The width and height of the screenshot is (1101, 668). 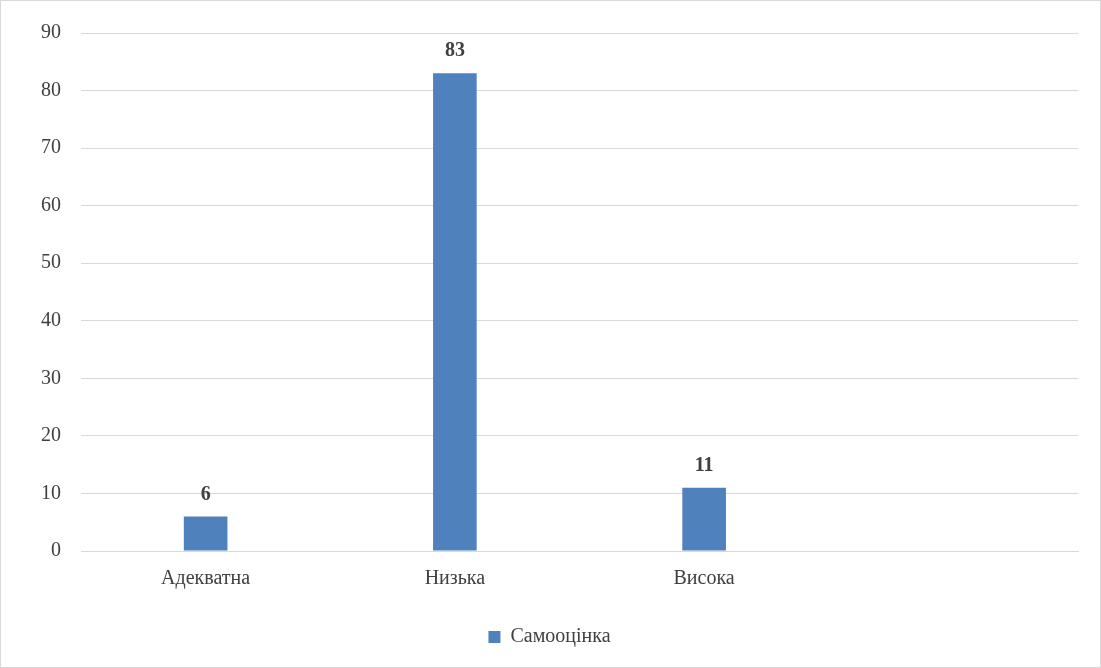 I want to click on y-tick-label: 80, so click(x=51, y=88).